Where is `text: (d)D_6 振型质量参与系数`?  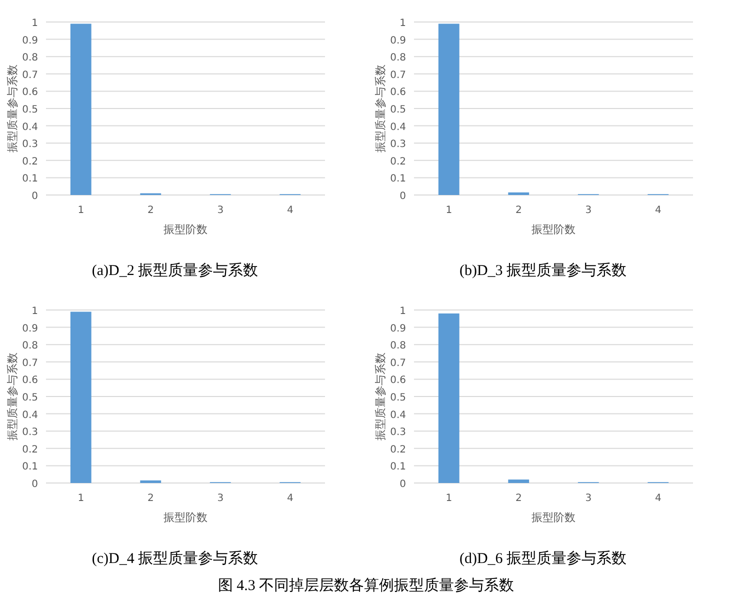
text: (d)D_6 振型质量参与系数 is located at coordinates (543, 558).